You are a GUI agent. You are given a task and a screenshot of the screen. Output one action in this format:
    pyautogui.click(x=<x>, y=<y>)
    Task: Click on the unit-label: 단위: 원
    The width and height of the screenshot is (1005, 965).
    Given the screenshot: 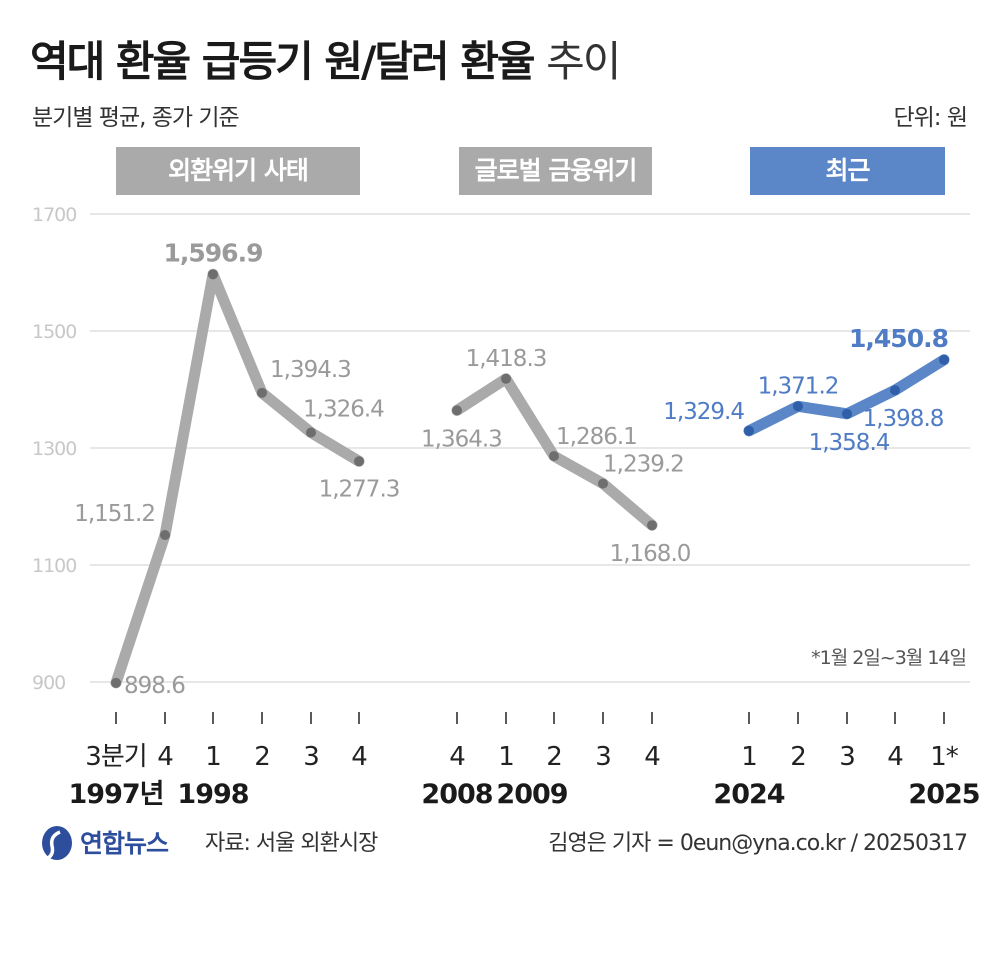 What is the action you would take?
    pyautogui.click(x=930, y=118)
    